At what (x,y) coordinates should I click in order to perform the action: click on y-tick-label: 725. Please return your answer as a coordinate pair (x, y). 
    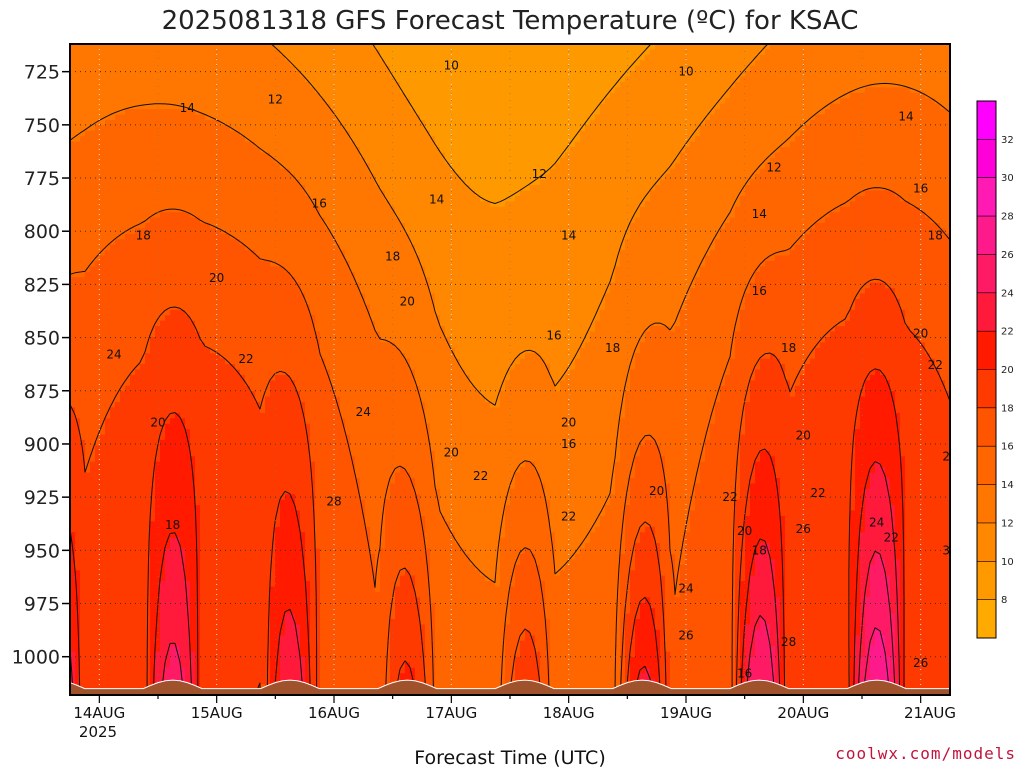
    Looking at the image, I should click on (42, 73).